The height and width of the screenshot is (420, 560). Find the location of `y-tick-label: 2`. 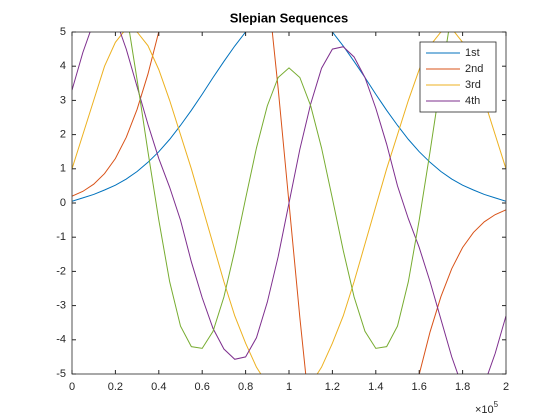

y-tick-label: 2 is located at coordinates (63, 135).